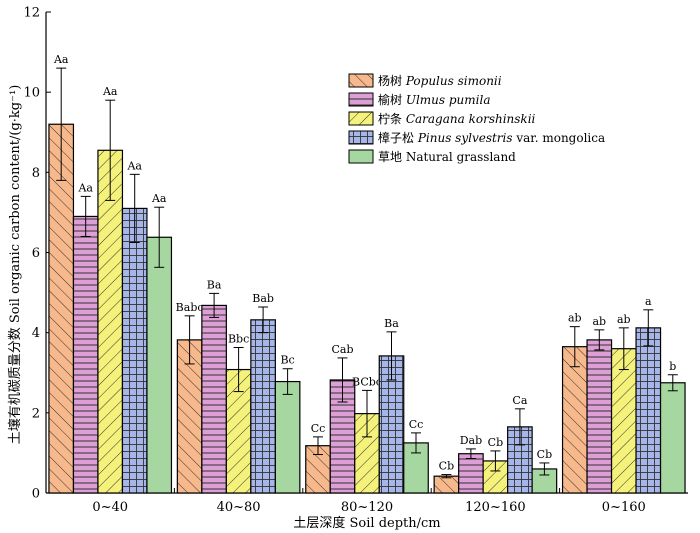 Image resolution: width=700 pixels, height=533 pixels. Describe the element at coordinates (342, 349) in the screenshot. I see `bar-significance-label: Cab` at that location.